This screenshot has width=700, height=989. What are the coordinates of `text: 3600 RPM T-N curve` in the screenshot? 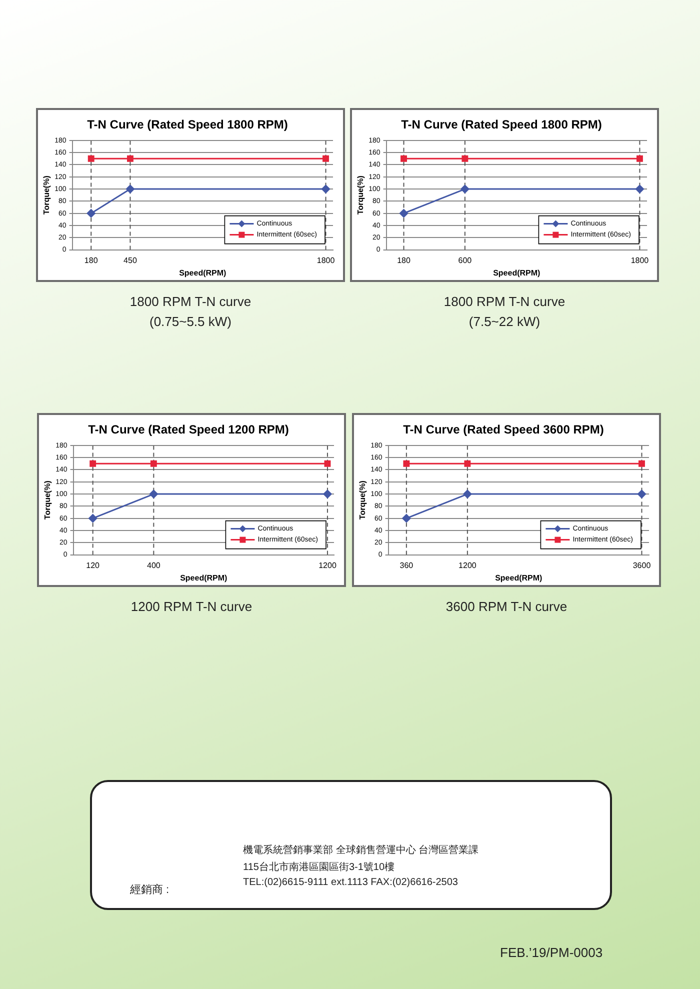 It's located at (506, 607).